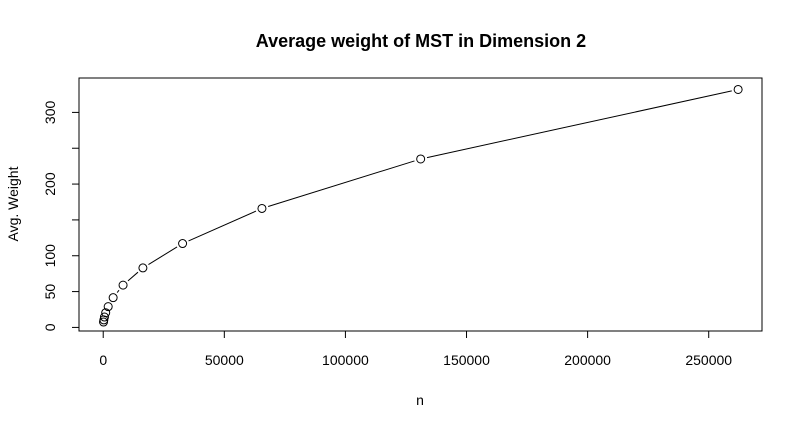 Image resolution: width=802 pixels, height=430 pixels. Describe the element at coordinates (466, 360) in the screenshot. I see `x-tick-label: 150000` at that location.